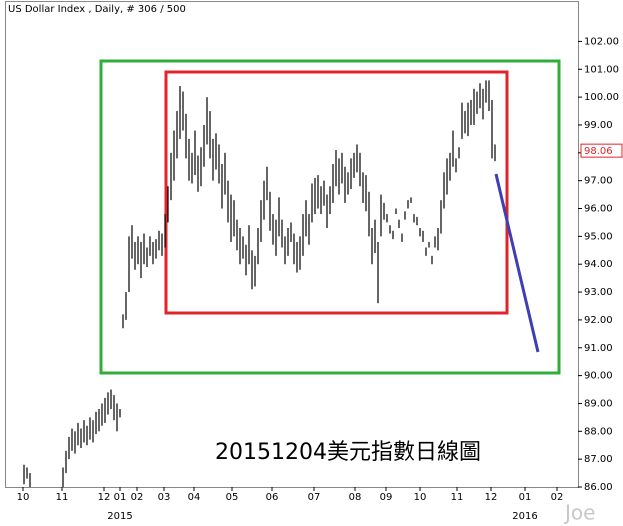  What do you see at coordinates (598, 181) in the screenshot?
I see `y-tick-label: 97.00` at bounding box center [598, 181].